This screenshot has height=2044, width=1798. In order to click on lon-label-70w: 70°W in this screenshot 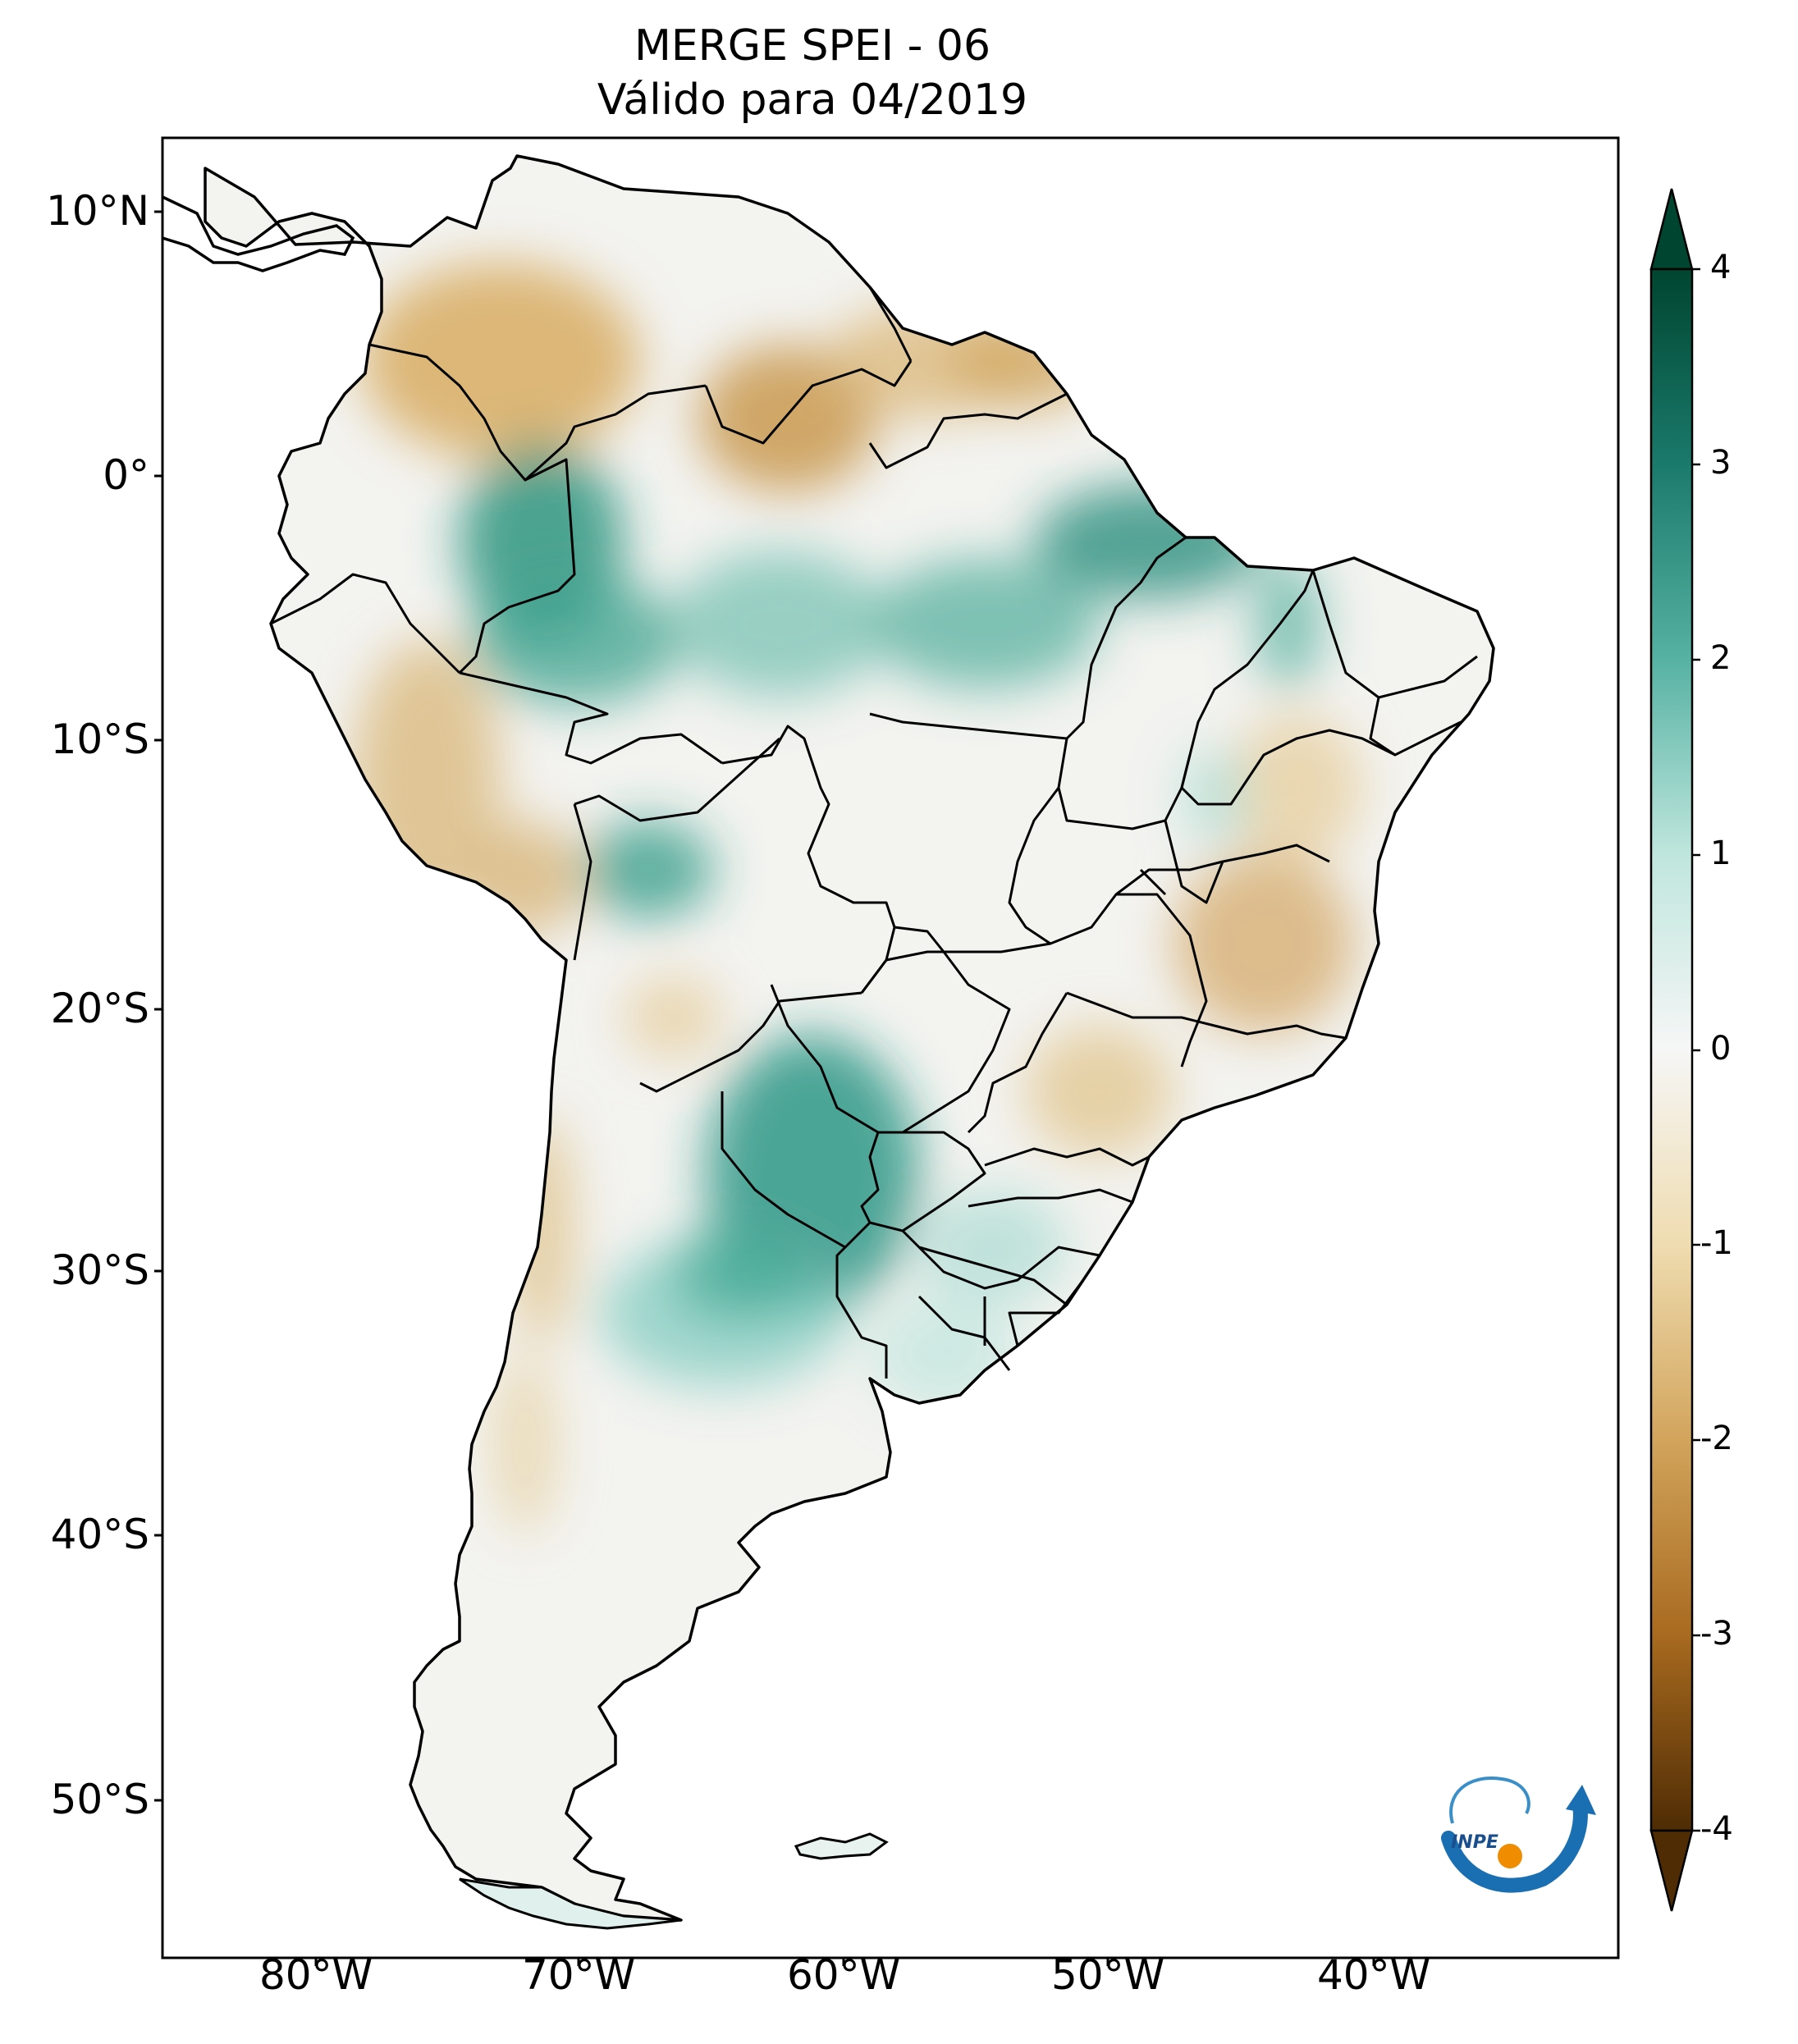, I will do `click(578, 1975)`.